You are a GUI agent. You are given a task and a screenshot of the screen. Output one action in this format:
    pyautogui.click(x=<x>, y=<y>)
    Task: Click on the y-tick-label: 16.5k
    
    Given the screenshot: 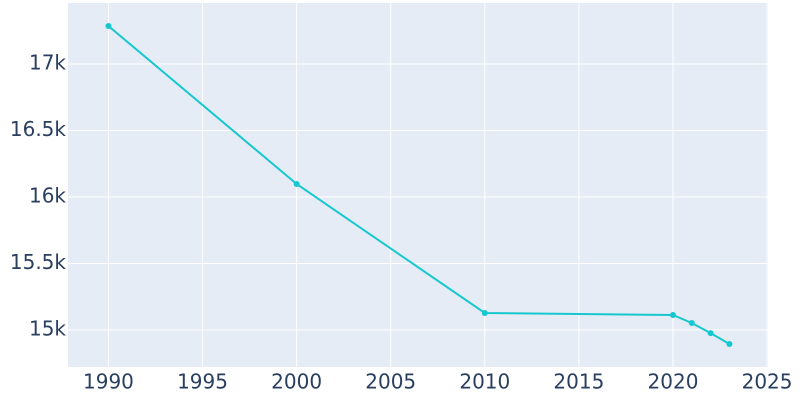 What is the action you would take?
    pyautogui.click(x=38, y=129)
    